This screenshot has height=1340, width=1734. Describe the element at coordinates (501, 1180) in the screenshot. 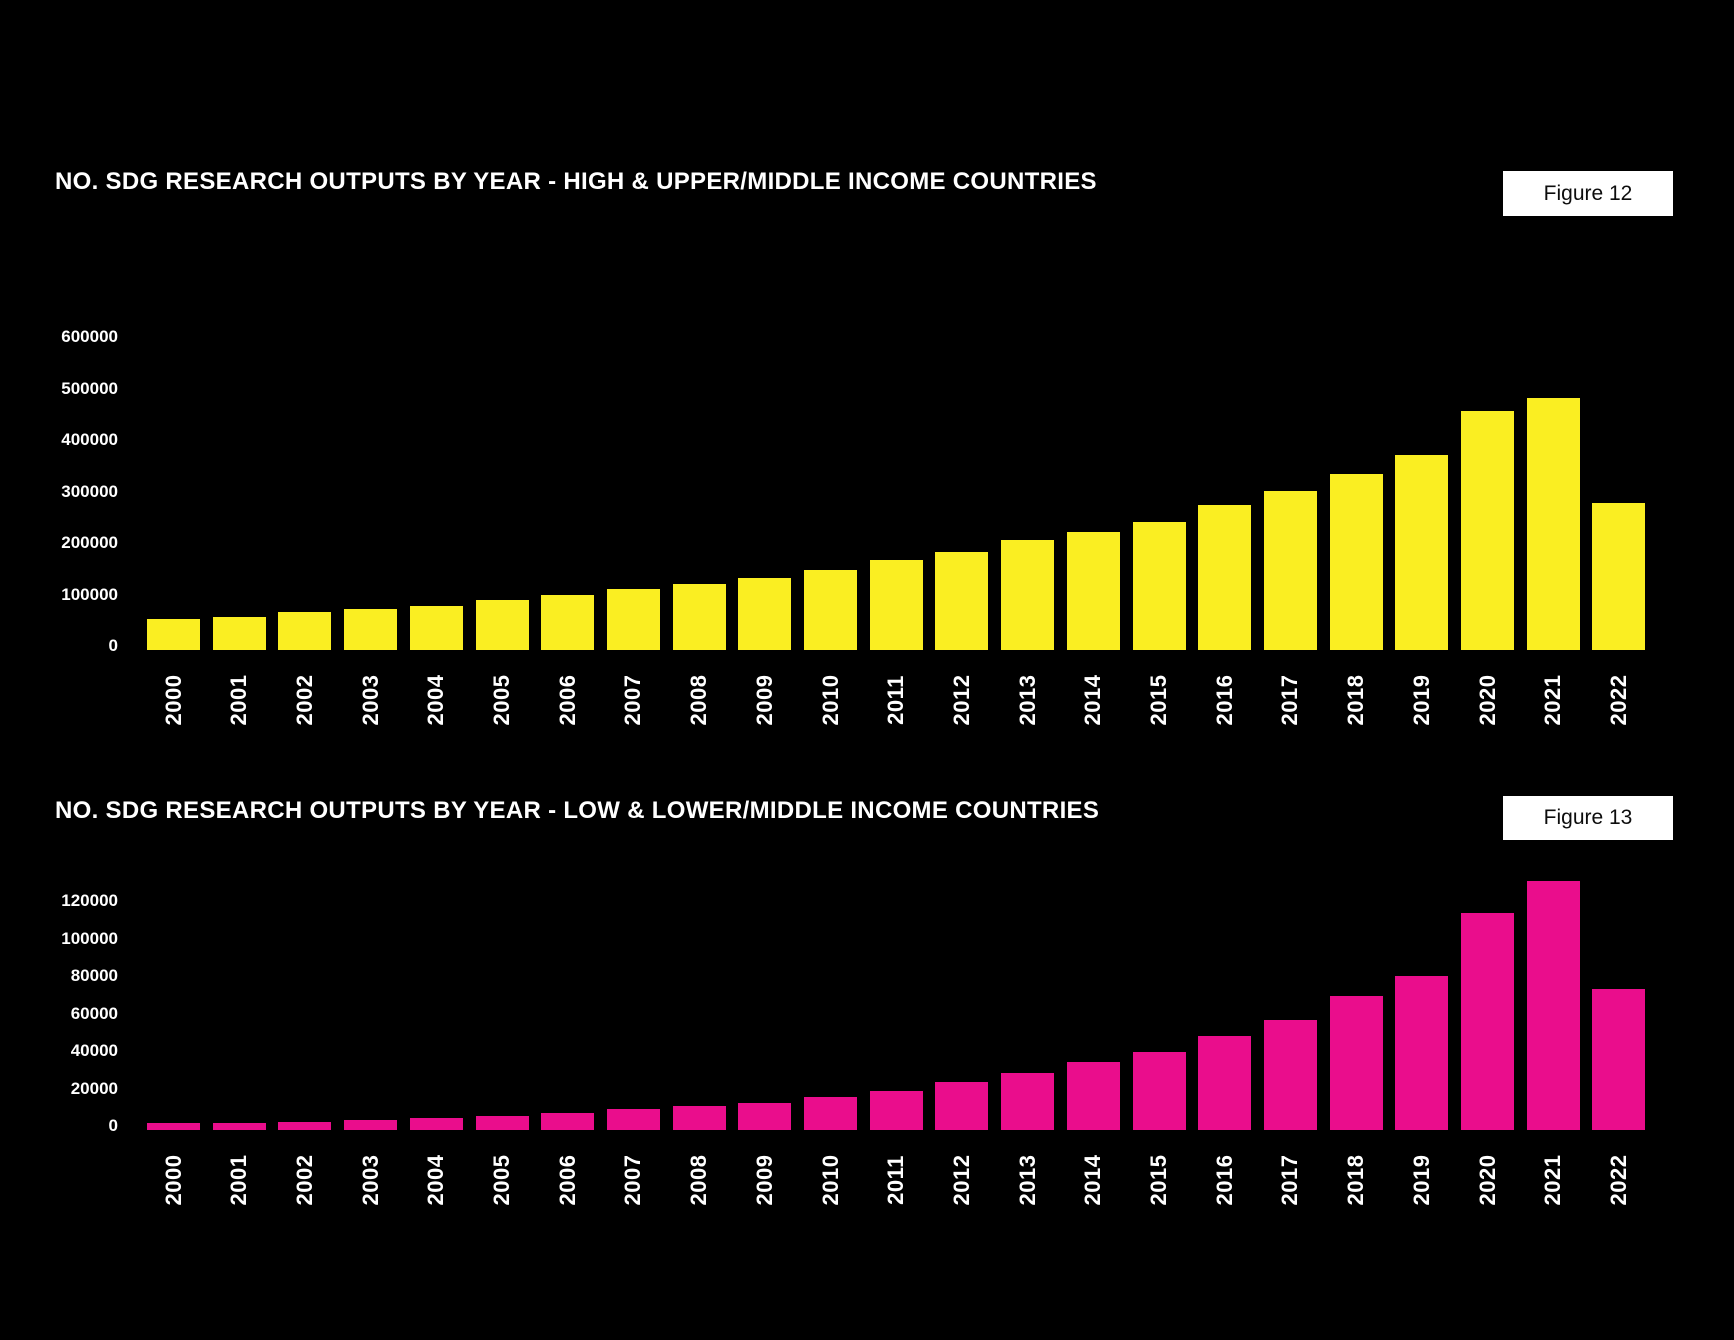

I see `x-axis-year-label: 2005` at that location.